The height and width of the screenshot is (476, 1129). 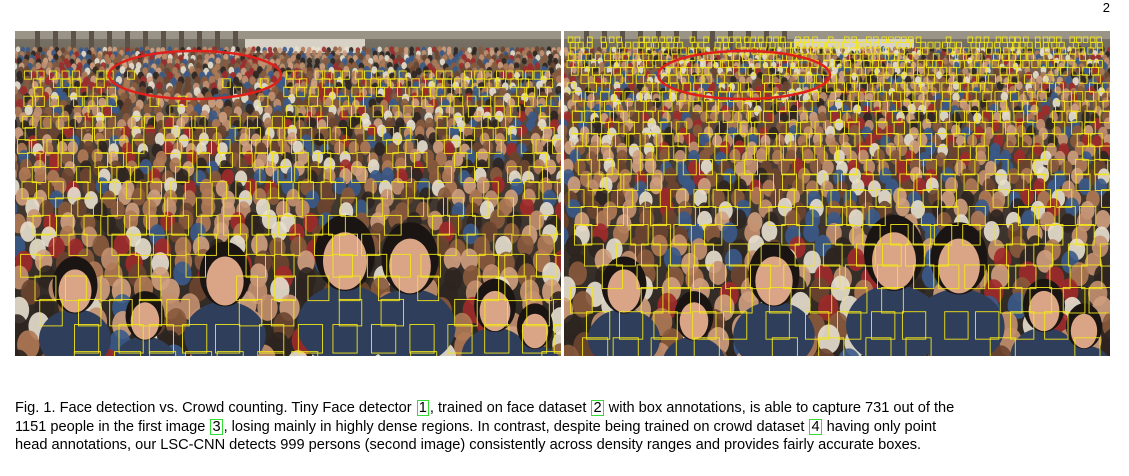 What do you see at coordinates (510, 408) in the screenshot?
I see `caption-text: , trained on face dataset` at bounding box center [510, 408].